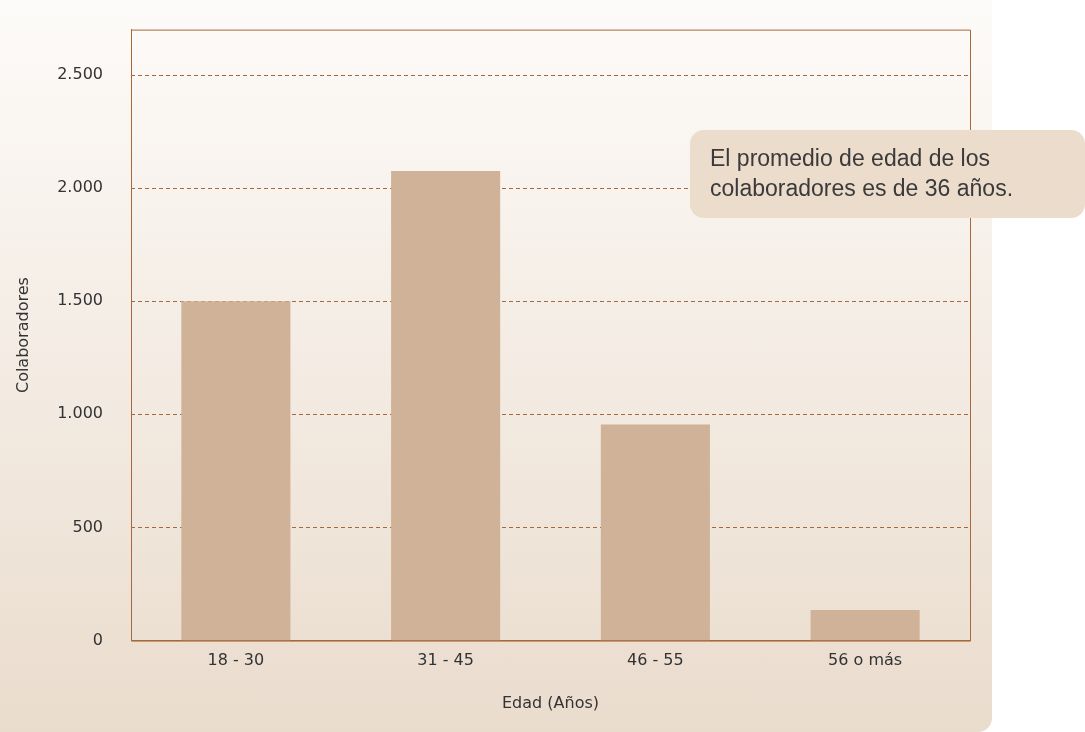 The width and height of the screenshot is (1085, 732). Describe the element at coordinates (22, 335) in the screenshot. I see `y-axis-title: Colaboradores` at that location.